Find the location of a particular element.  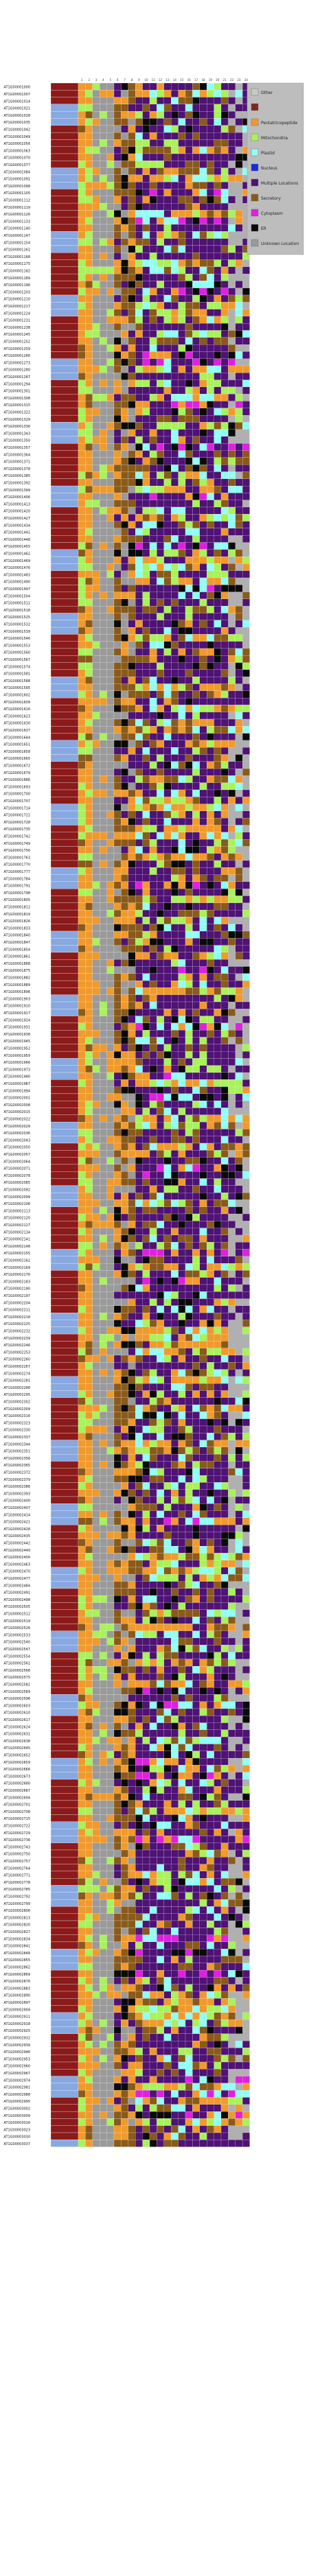

column-tick-label: 22 is located at coordinates (232, 80).